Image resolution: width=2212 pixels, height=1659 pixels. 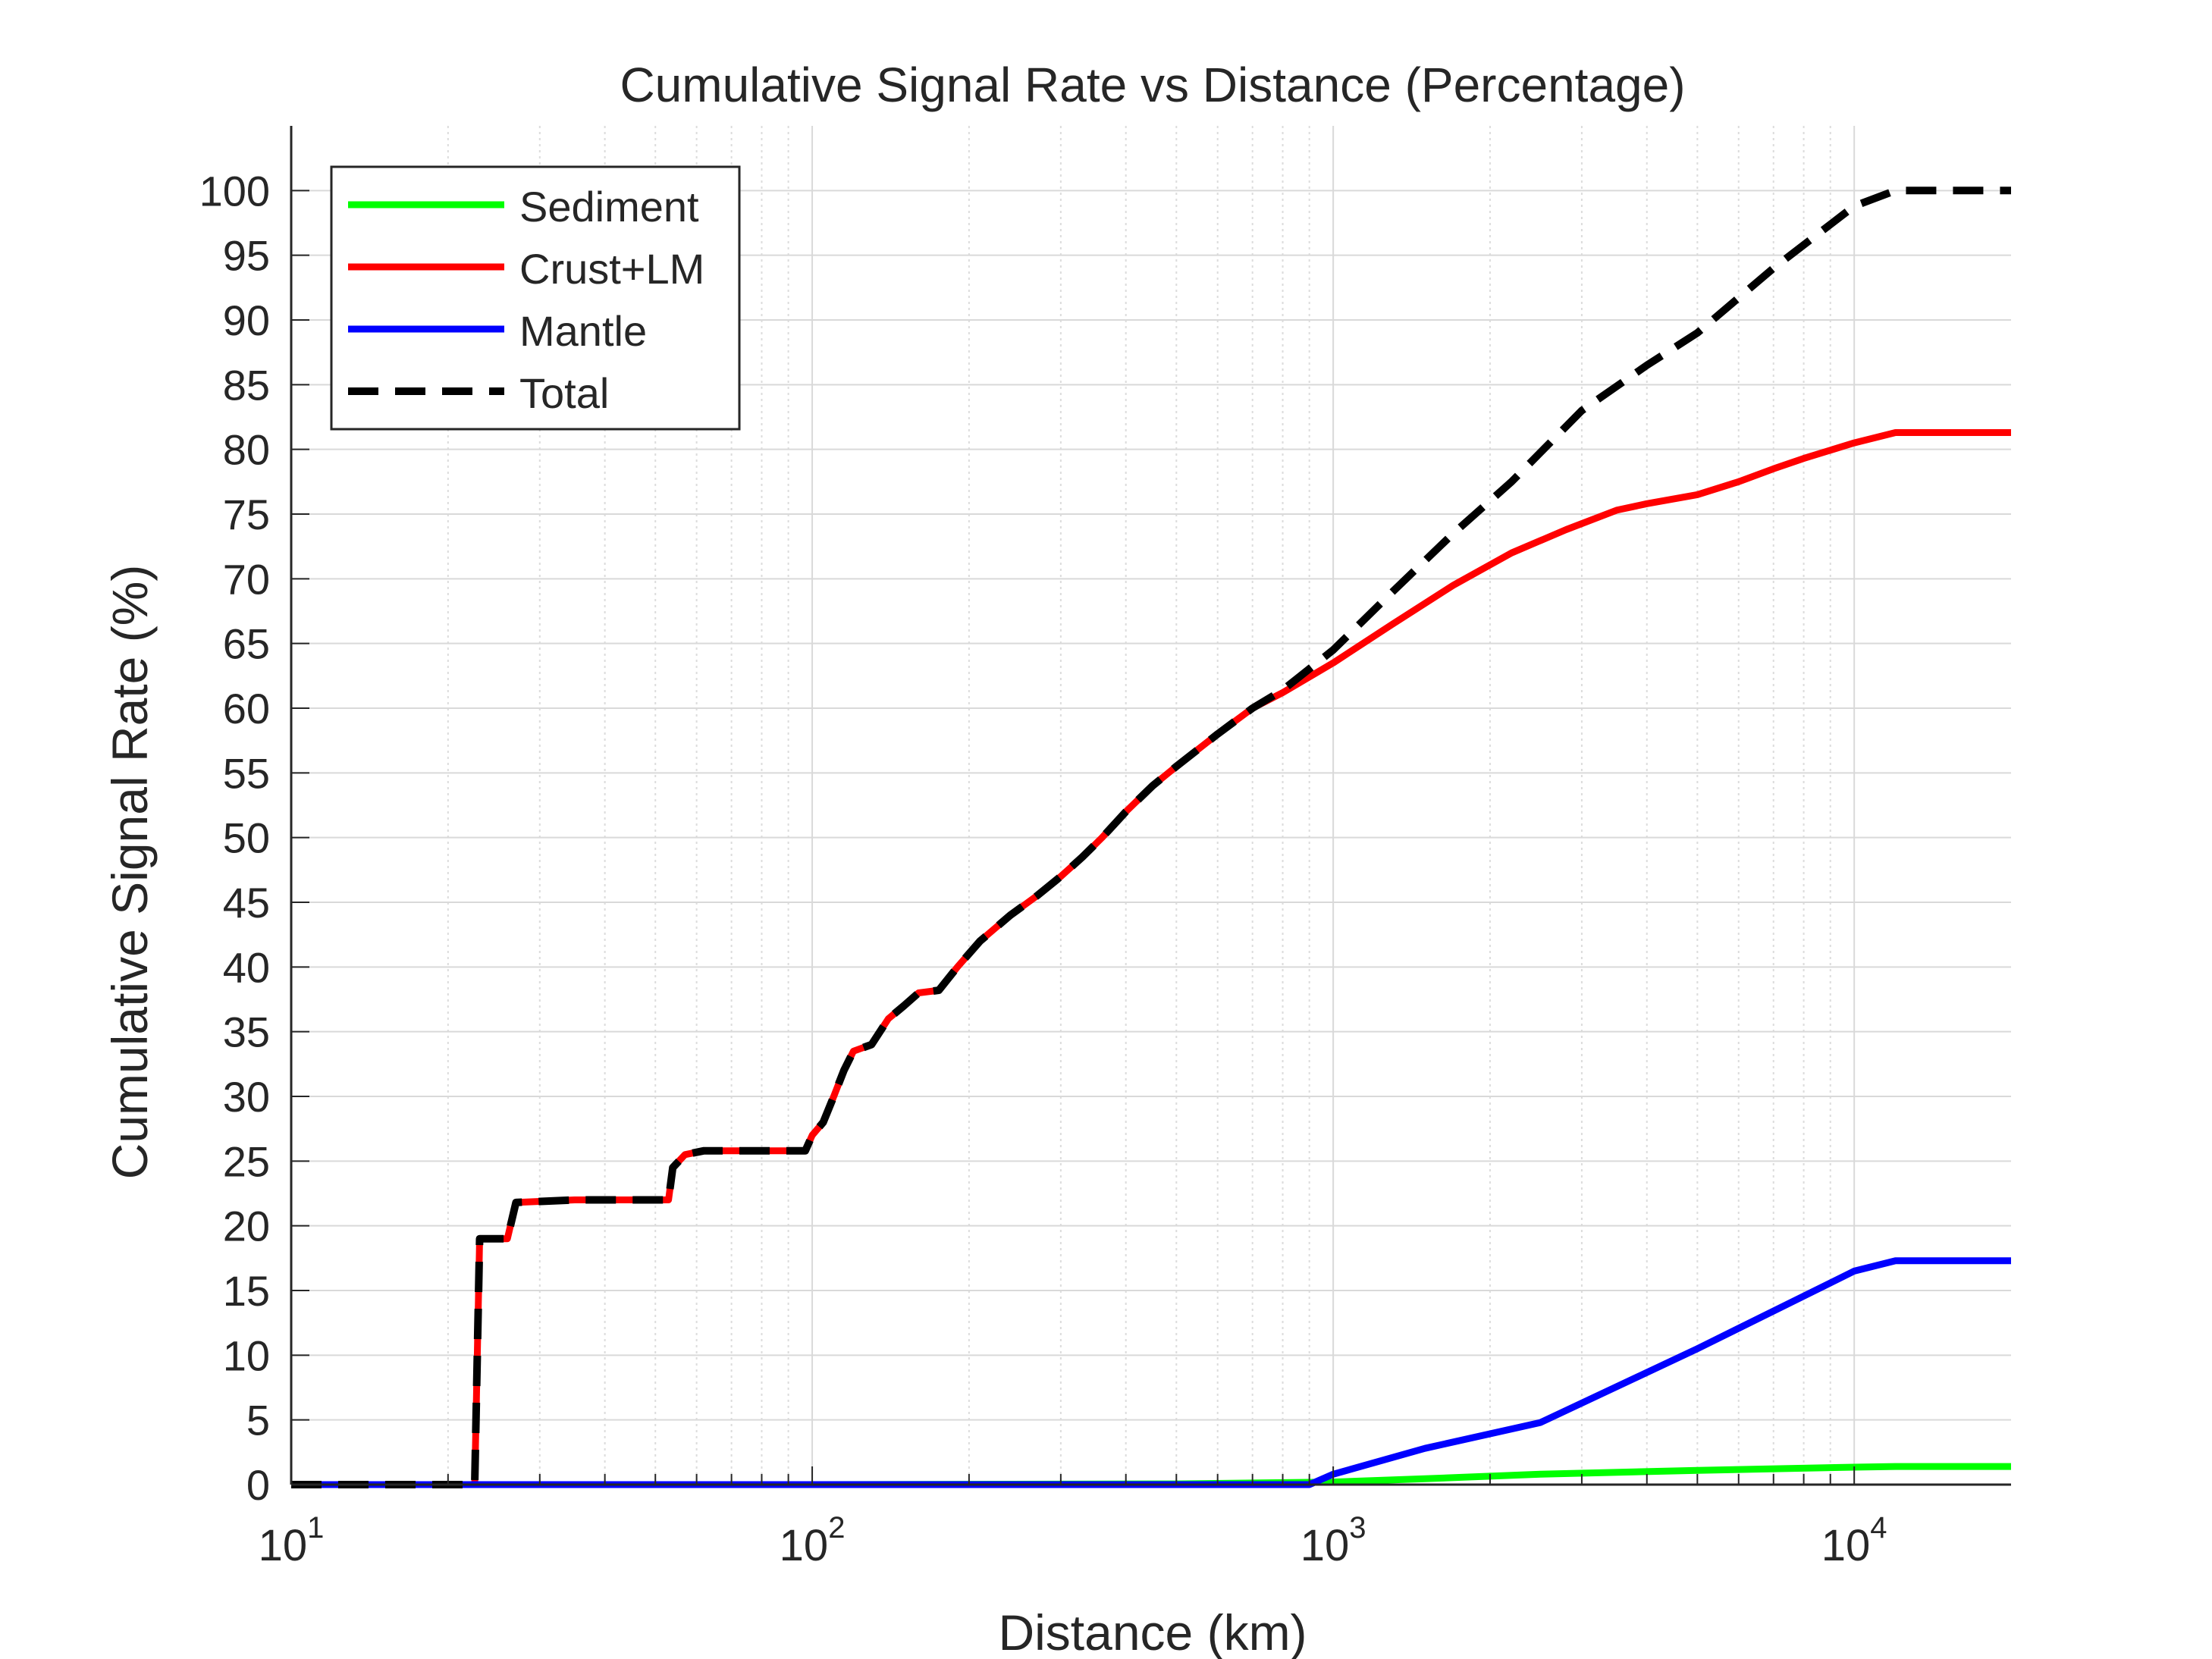 What do you see at coordinates (235, 191) in the screenshot?
I see `y-tick-label: 100` at bounding box center [235, 191].